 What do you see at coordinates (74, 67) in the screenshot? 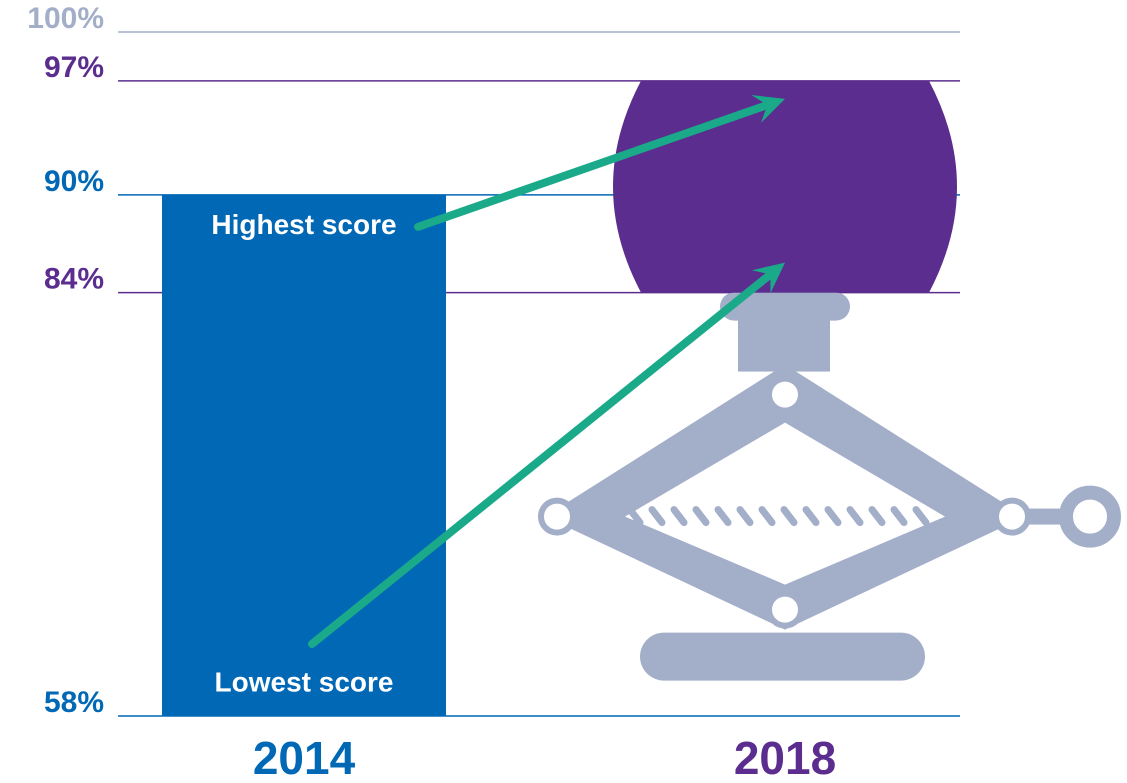
I see `y-tick-label: 97%` at bounding box center [74, 67].